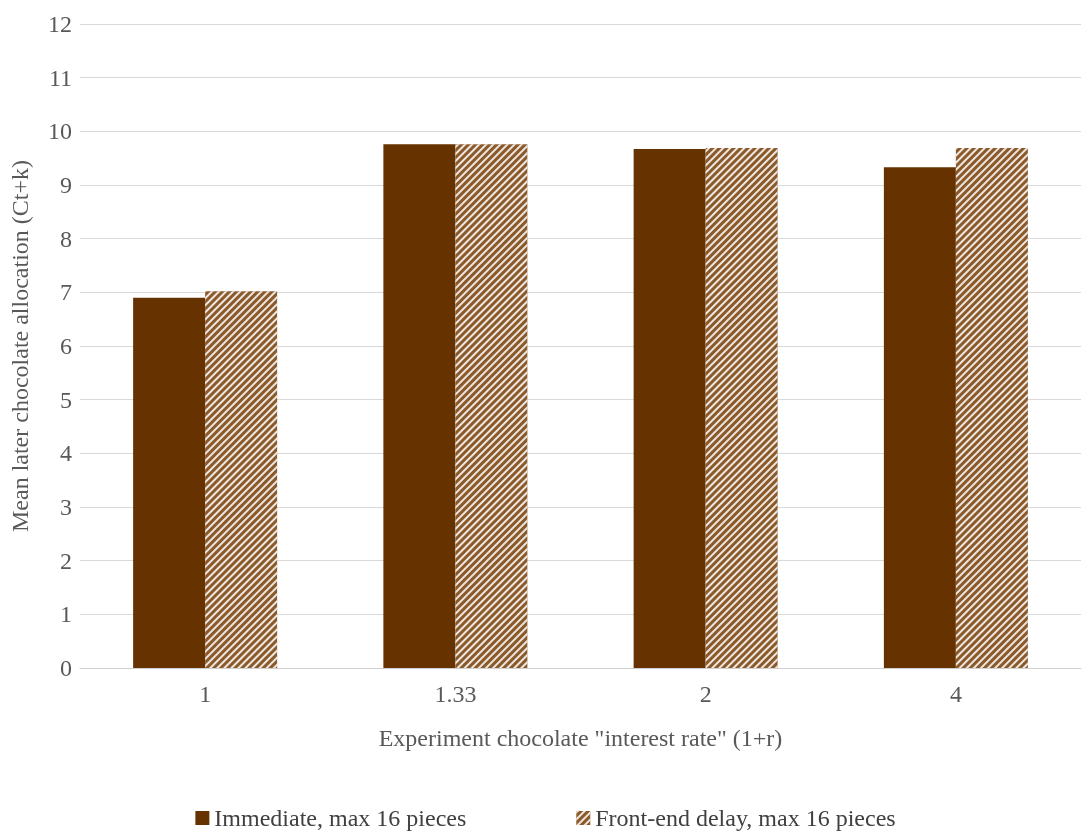 This screenshot has height=840, width=1091. What do you see at coordinates (340, 818) in the screenshot?
I see `legend-label: Immediate, max 16 pieces` at bounding box center [340, 818].